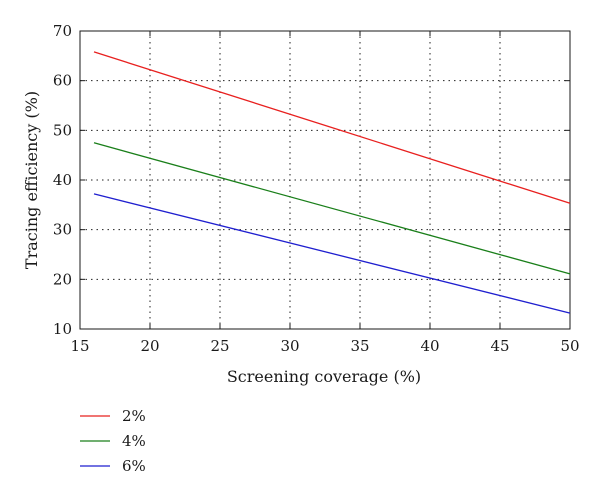  What do you see at coordinates (219, 346) in the screenshot?
I see `x-tick-label: 25` at bounding box center [219, 346].